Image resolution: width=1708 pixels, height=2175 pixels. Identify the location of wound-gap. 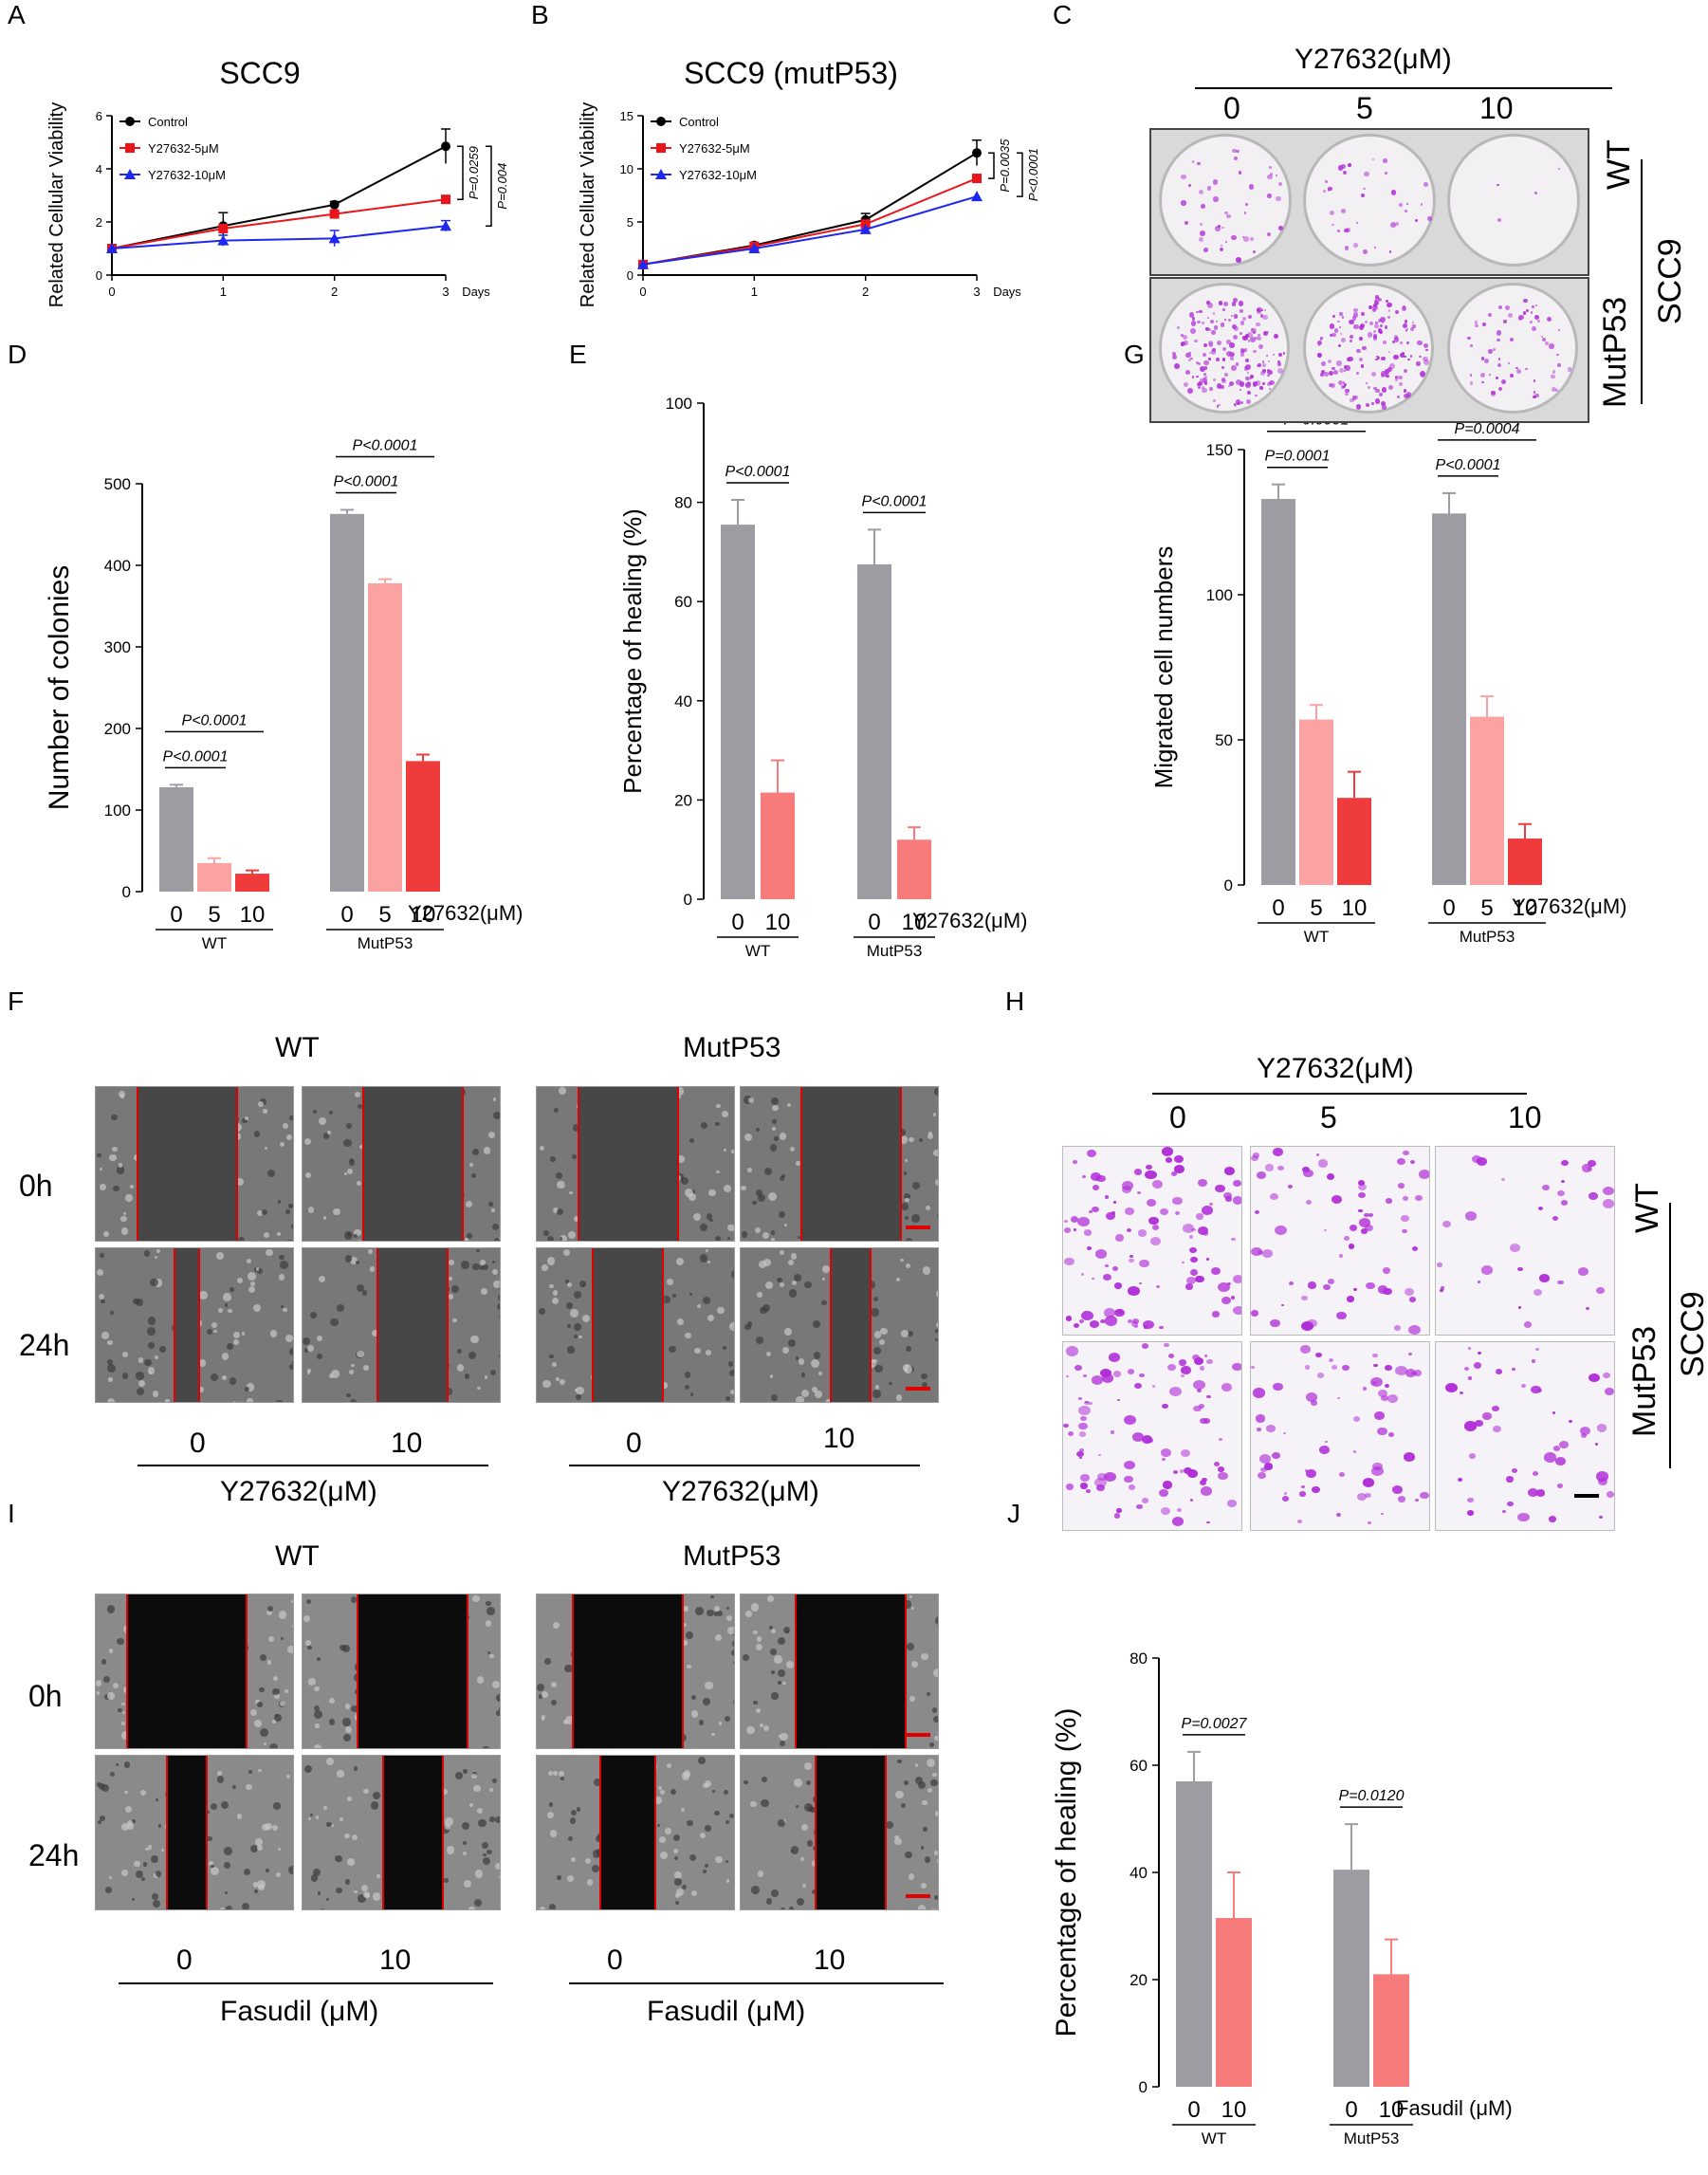
(411, 1164).